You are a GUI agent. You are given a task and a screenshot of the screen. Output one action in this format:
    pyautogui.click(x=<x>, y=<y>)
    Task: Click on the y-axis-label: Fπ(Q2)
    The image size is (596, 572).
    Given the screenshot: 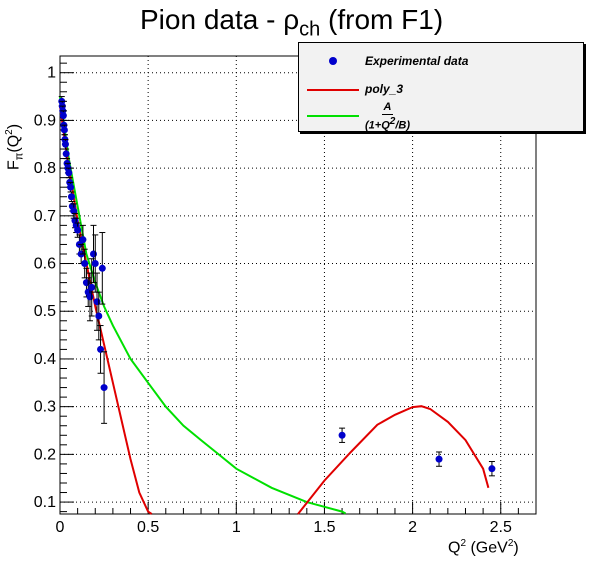 What is the action you would take?
    pyautogui.click(x=15, y=146)
    